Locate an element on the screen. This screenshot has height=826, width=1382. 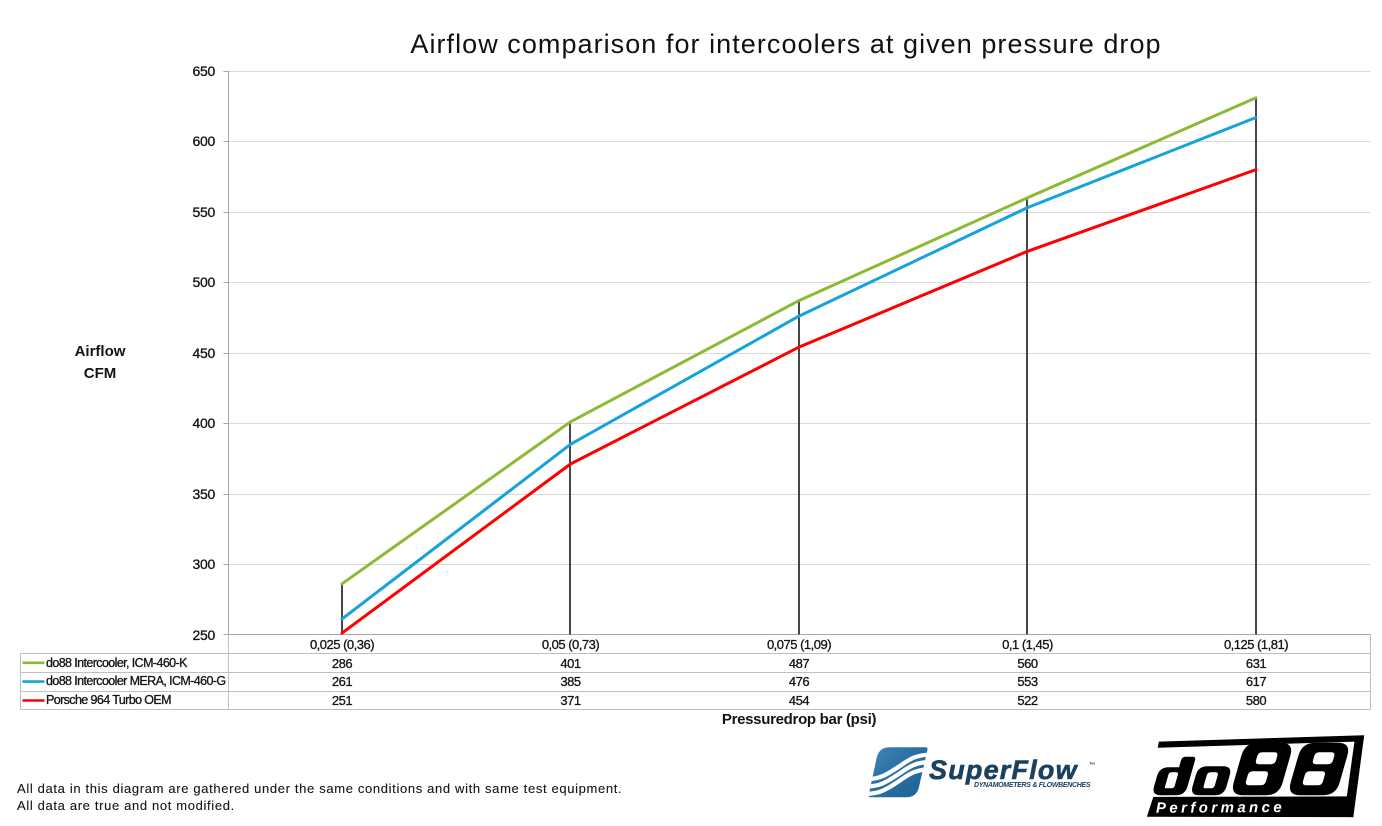
svg-text: Performance is located at coordinates (1220, 808).